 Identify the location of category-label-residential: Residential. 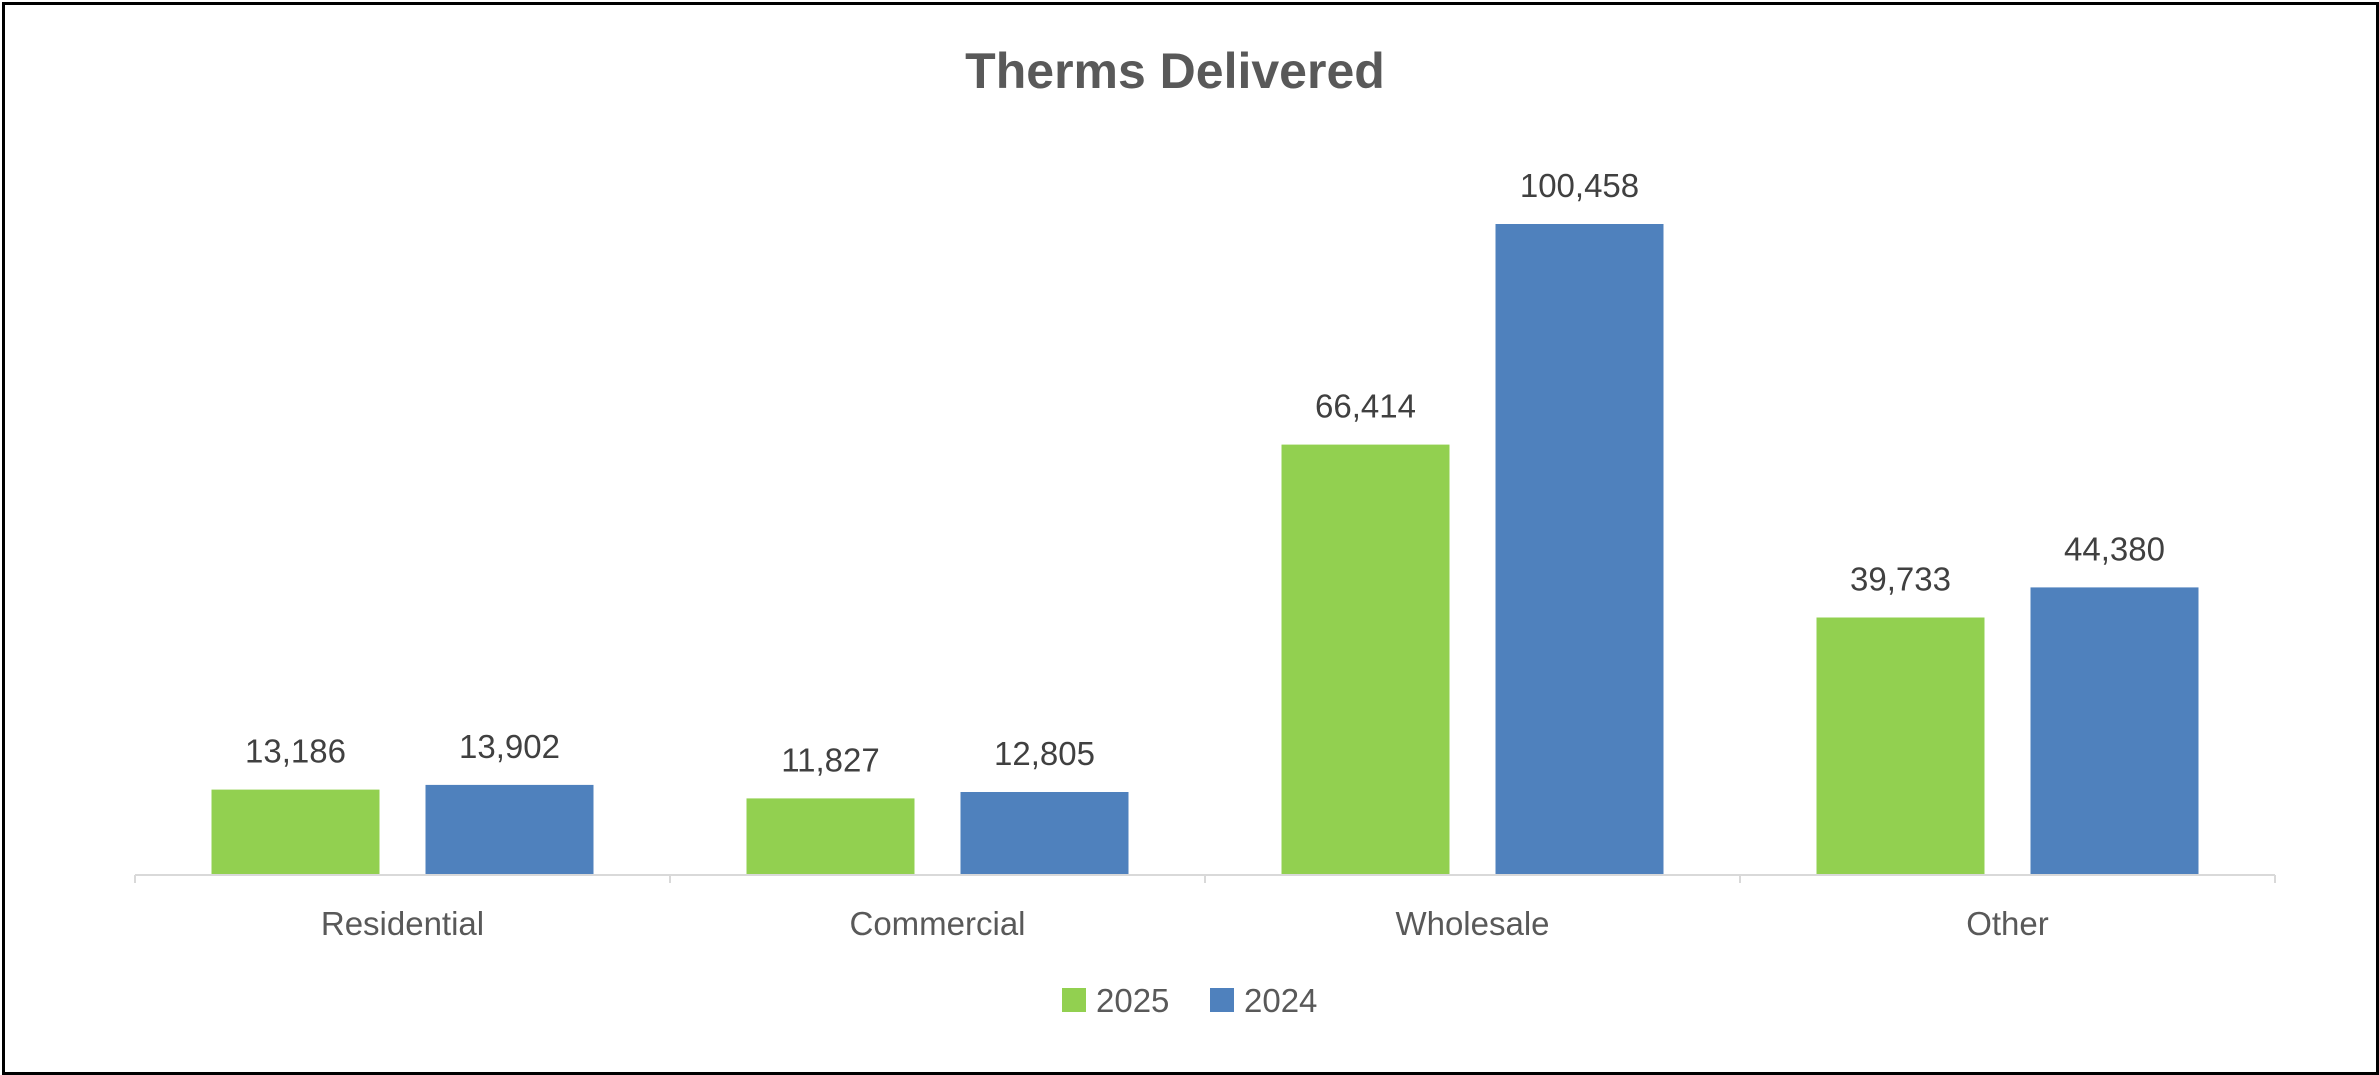
(402, 923).